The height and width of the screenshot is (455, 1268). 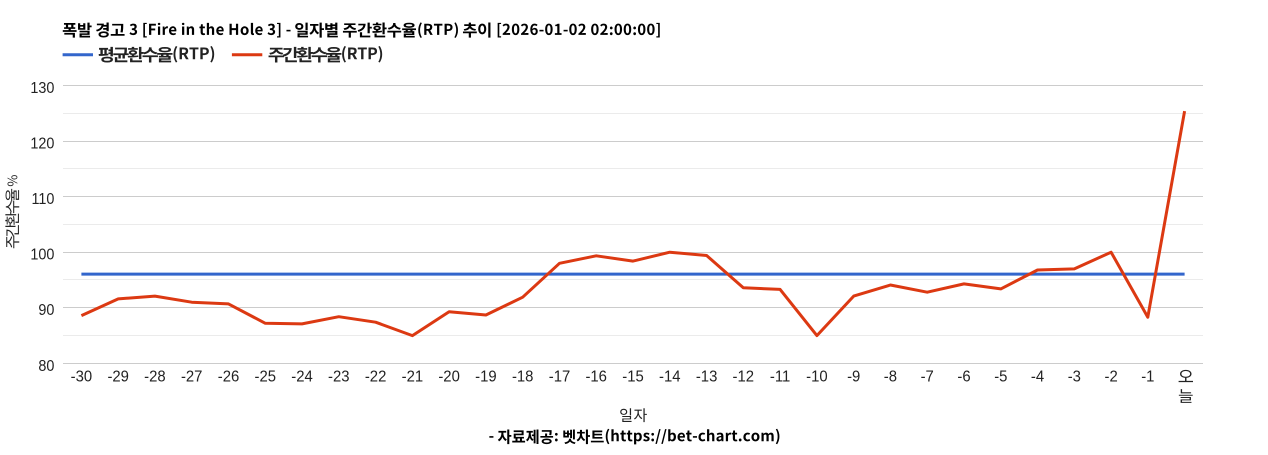 What do you see at coordinates (853, 377) in the screenshot?
I see `svg-text: -9` at bounding box center [853, 377].